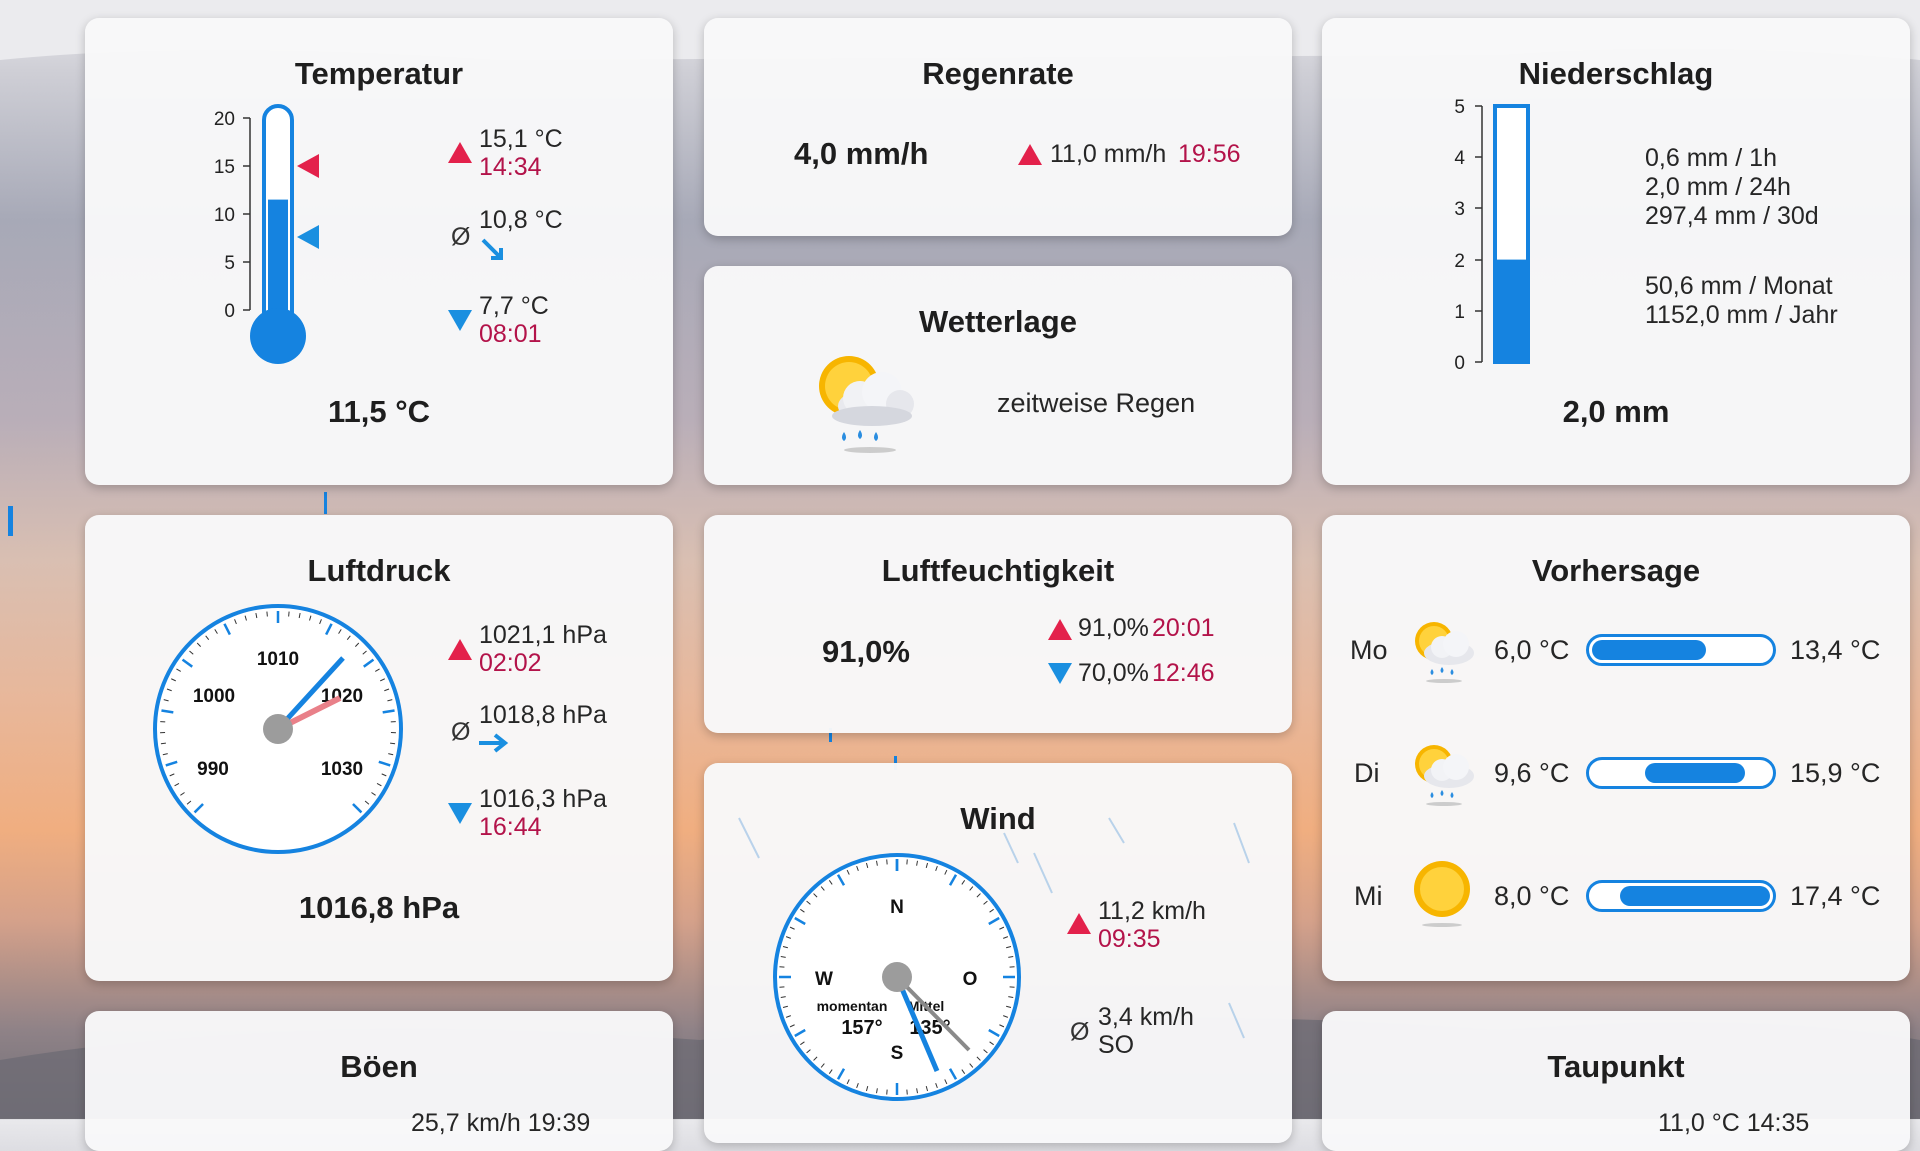  Describe the element at coordinates (543, 799) in the screenshot. I see `min-value: 1016,3 hPa` at that location.